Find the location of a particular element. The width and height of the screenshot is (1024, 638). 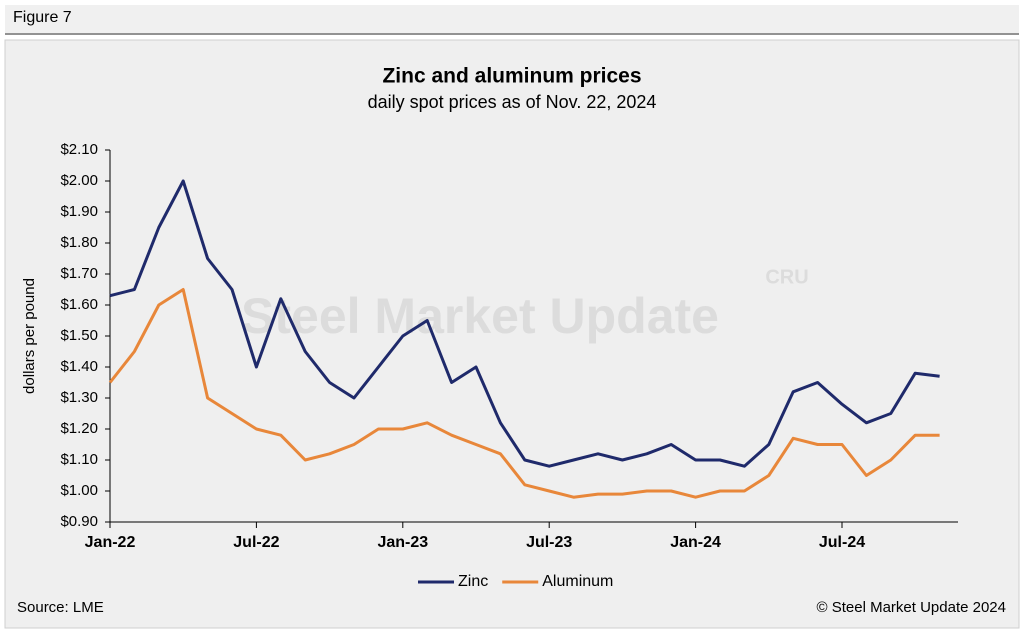

source: Source: LME is located at coordinates (60, 607).